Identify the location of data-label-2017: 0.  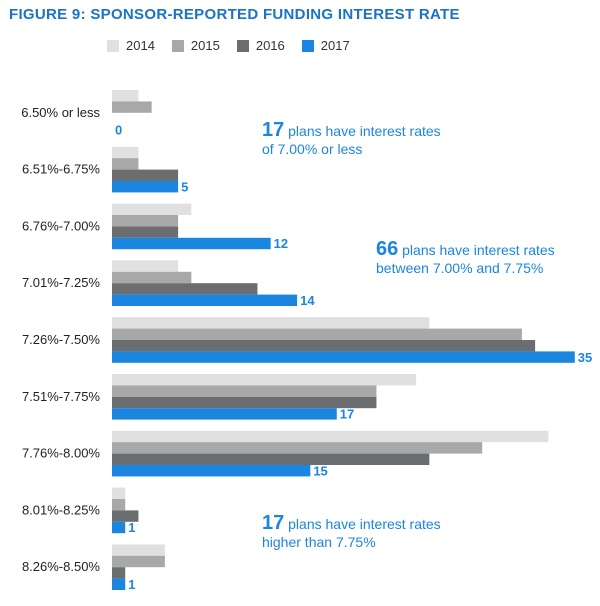
(118, 130).